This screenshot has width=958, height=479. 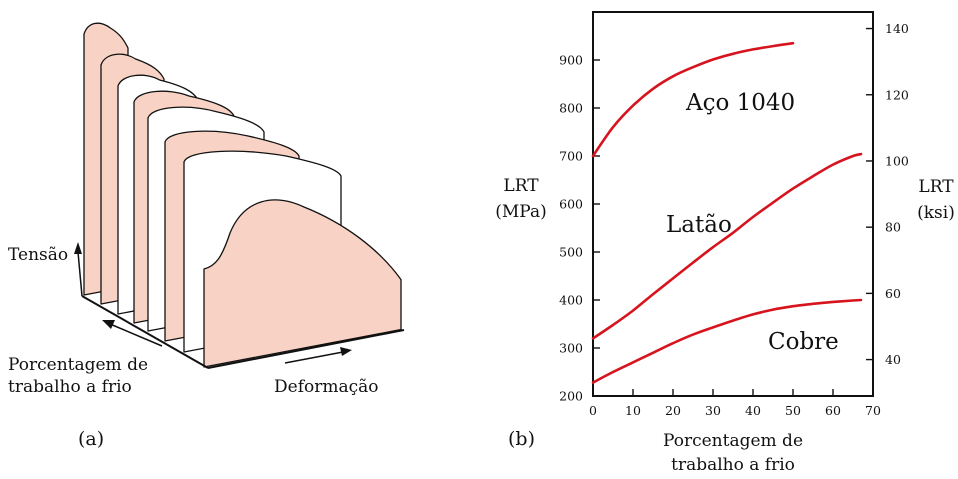 I want to click on stress-arrow, so click(x=80, y=274).